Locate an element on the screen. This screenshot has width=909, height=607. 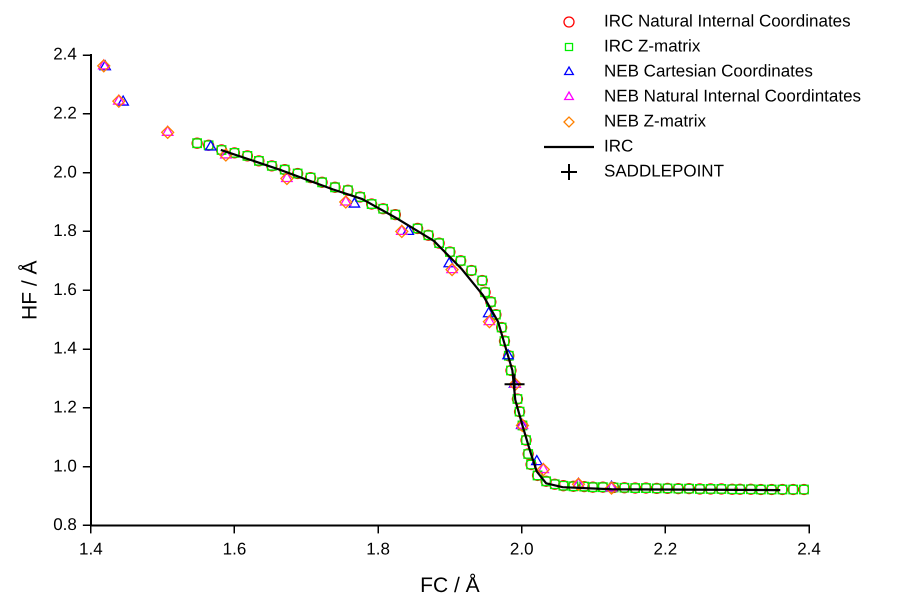
legend-label: IRC Natural Internal Coordinates is located at coordinates (727, 21).